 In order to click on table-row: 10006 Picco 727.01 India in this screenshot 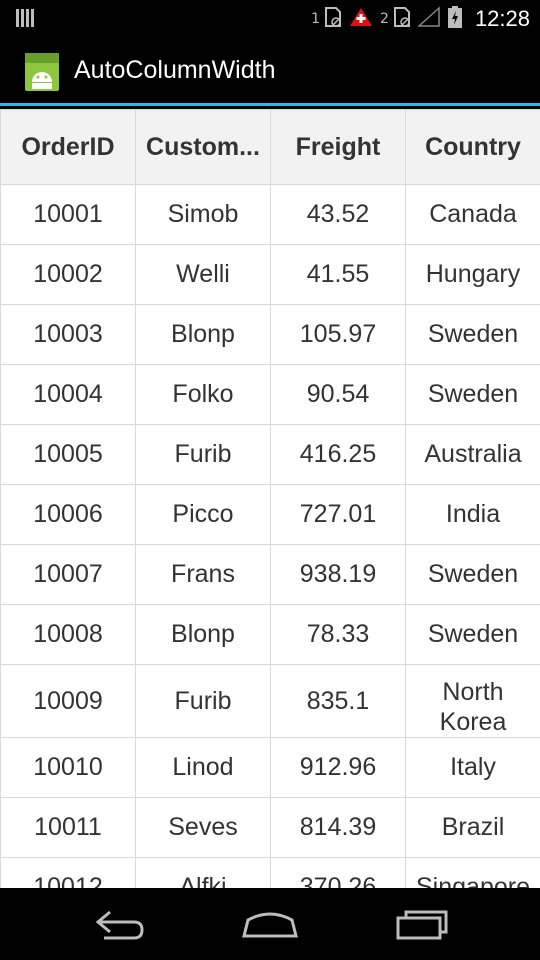, I will do `click(270, 514)`.